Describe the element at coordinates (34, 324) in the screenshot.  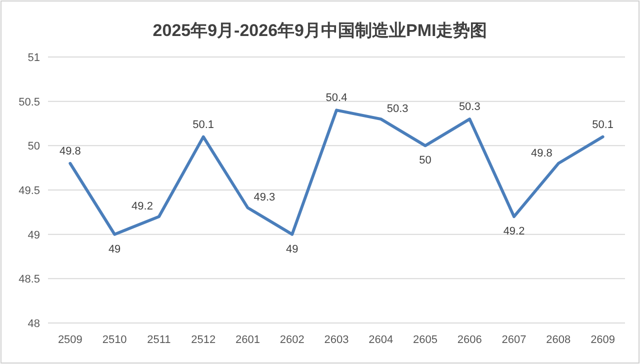
I see `y-tick-label: 48` at that location.